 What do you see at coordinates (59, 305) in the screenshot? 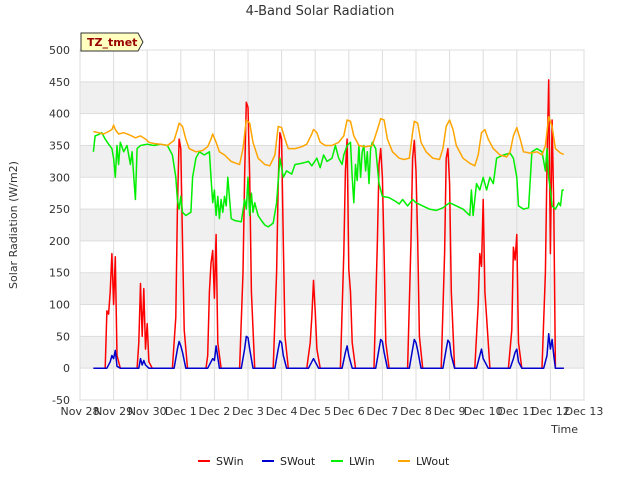
I see `y-tick-label: 100` at bounding box center [59, 305].